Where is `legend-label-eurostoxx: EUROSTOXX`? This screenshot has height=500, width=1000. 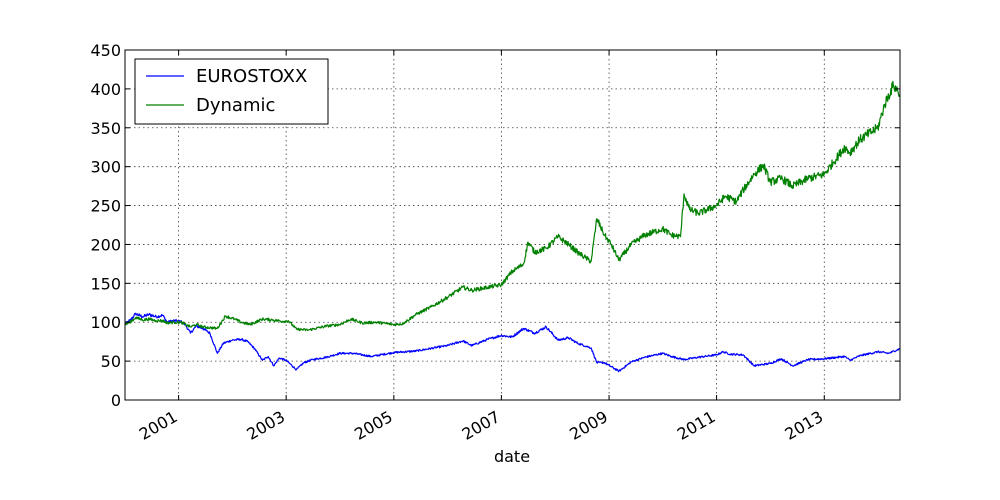 legend-label-eurostoxx: EUROSTOXX is located at coordinates (251, 76).